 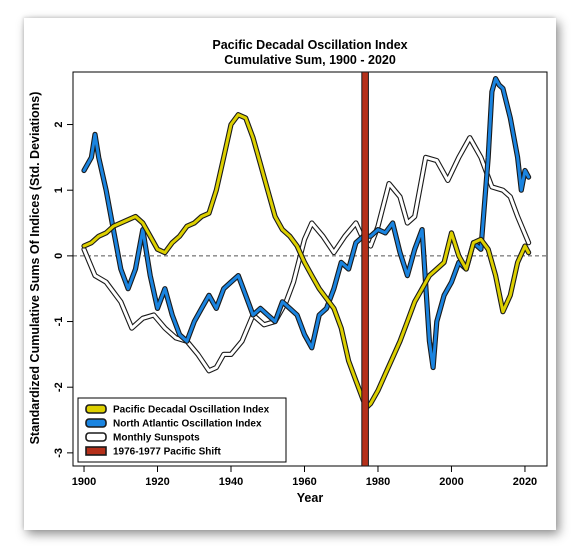 What do you see at coordinates (365, 269) in the screenshot?
I see `pacific-shift-marker` at bounding box center [365, 269].